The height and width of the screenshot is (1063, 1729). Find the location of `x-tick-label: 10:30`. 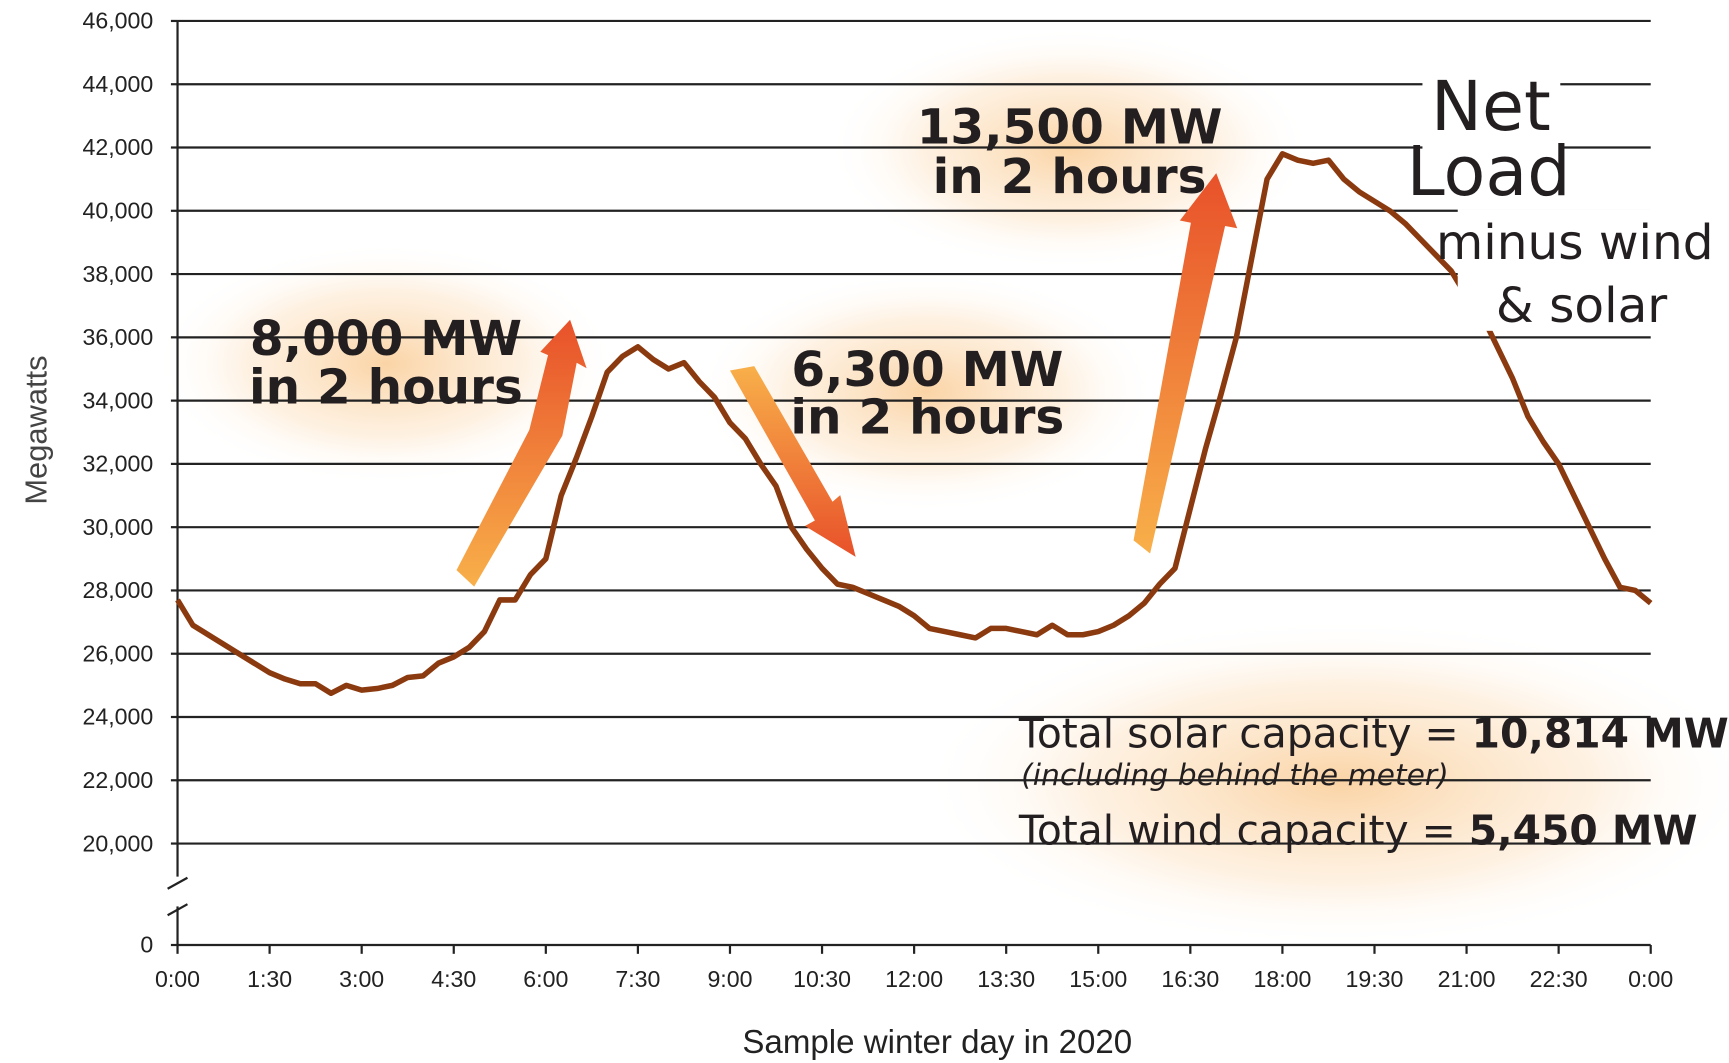

x-tick-label: 10:30 is located at coordinates (822, 979).